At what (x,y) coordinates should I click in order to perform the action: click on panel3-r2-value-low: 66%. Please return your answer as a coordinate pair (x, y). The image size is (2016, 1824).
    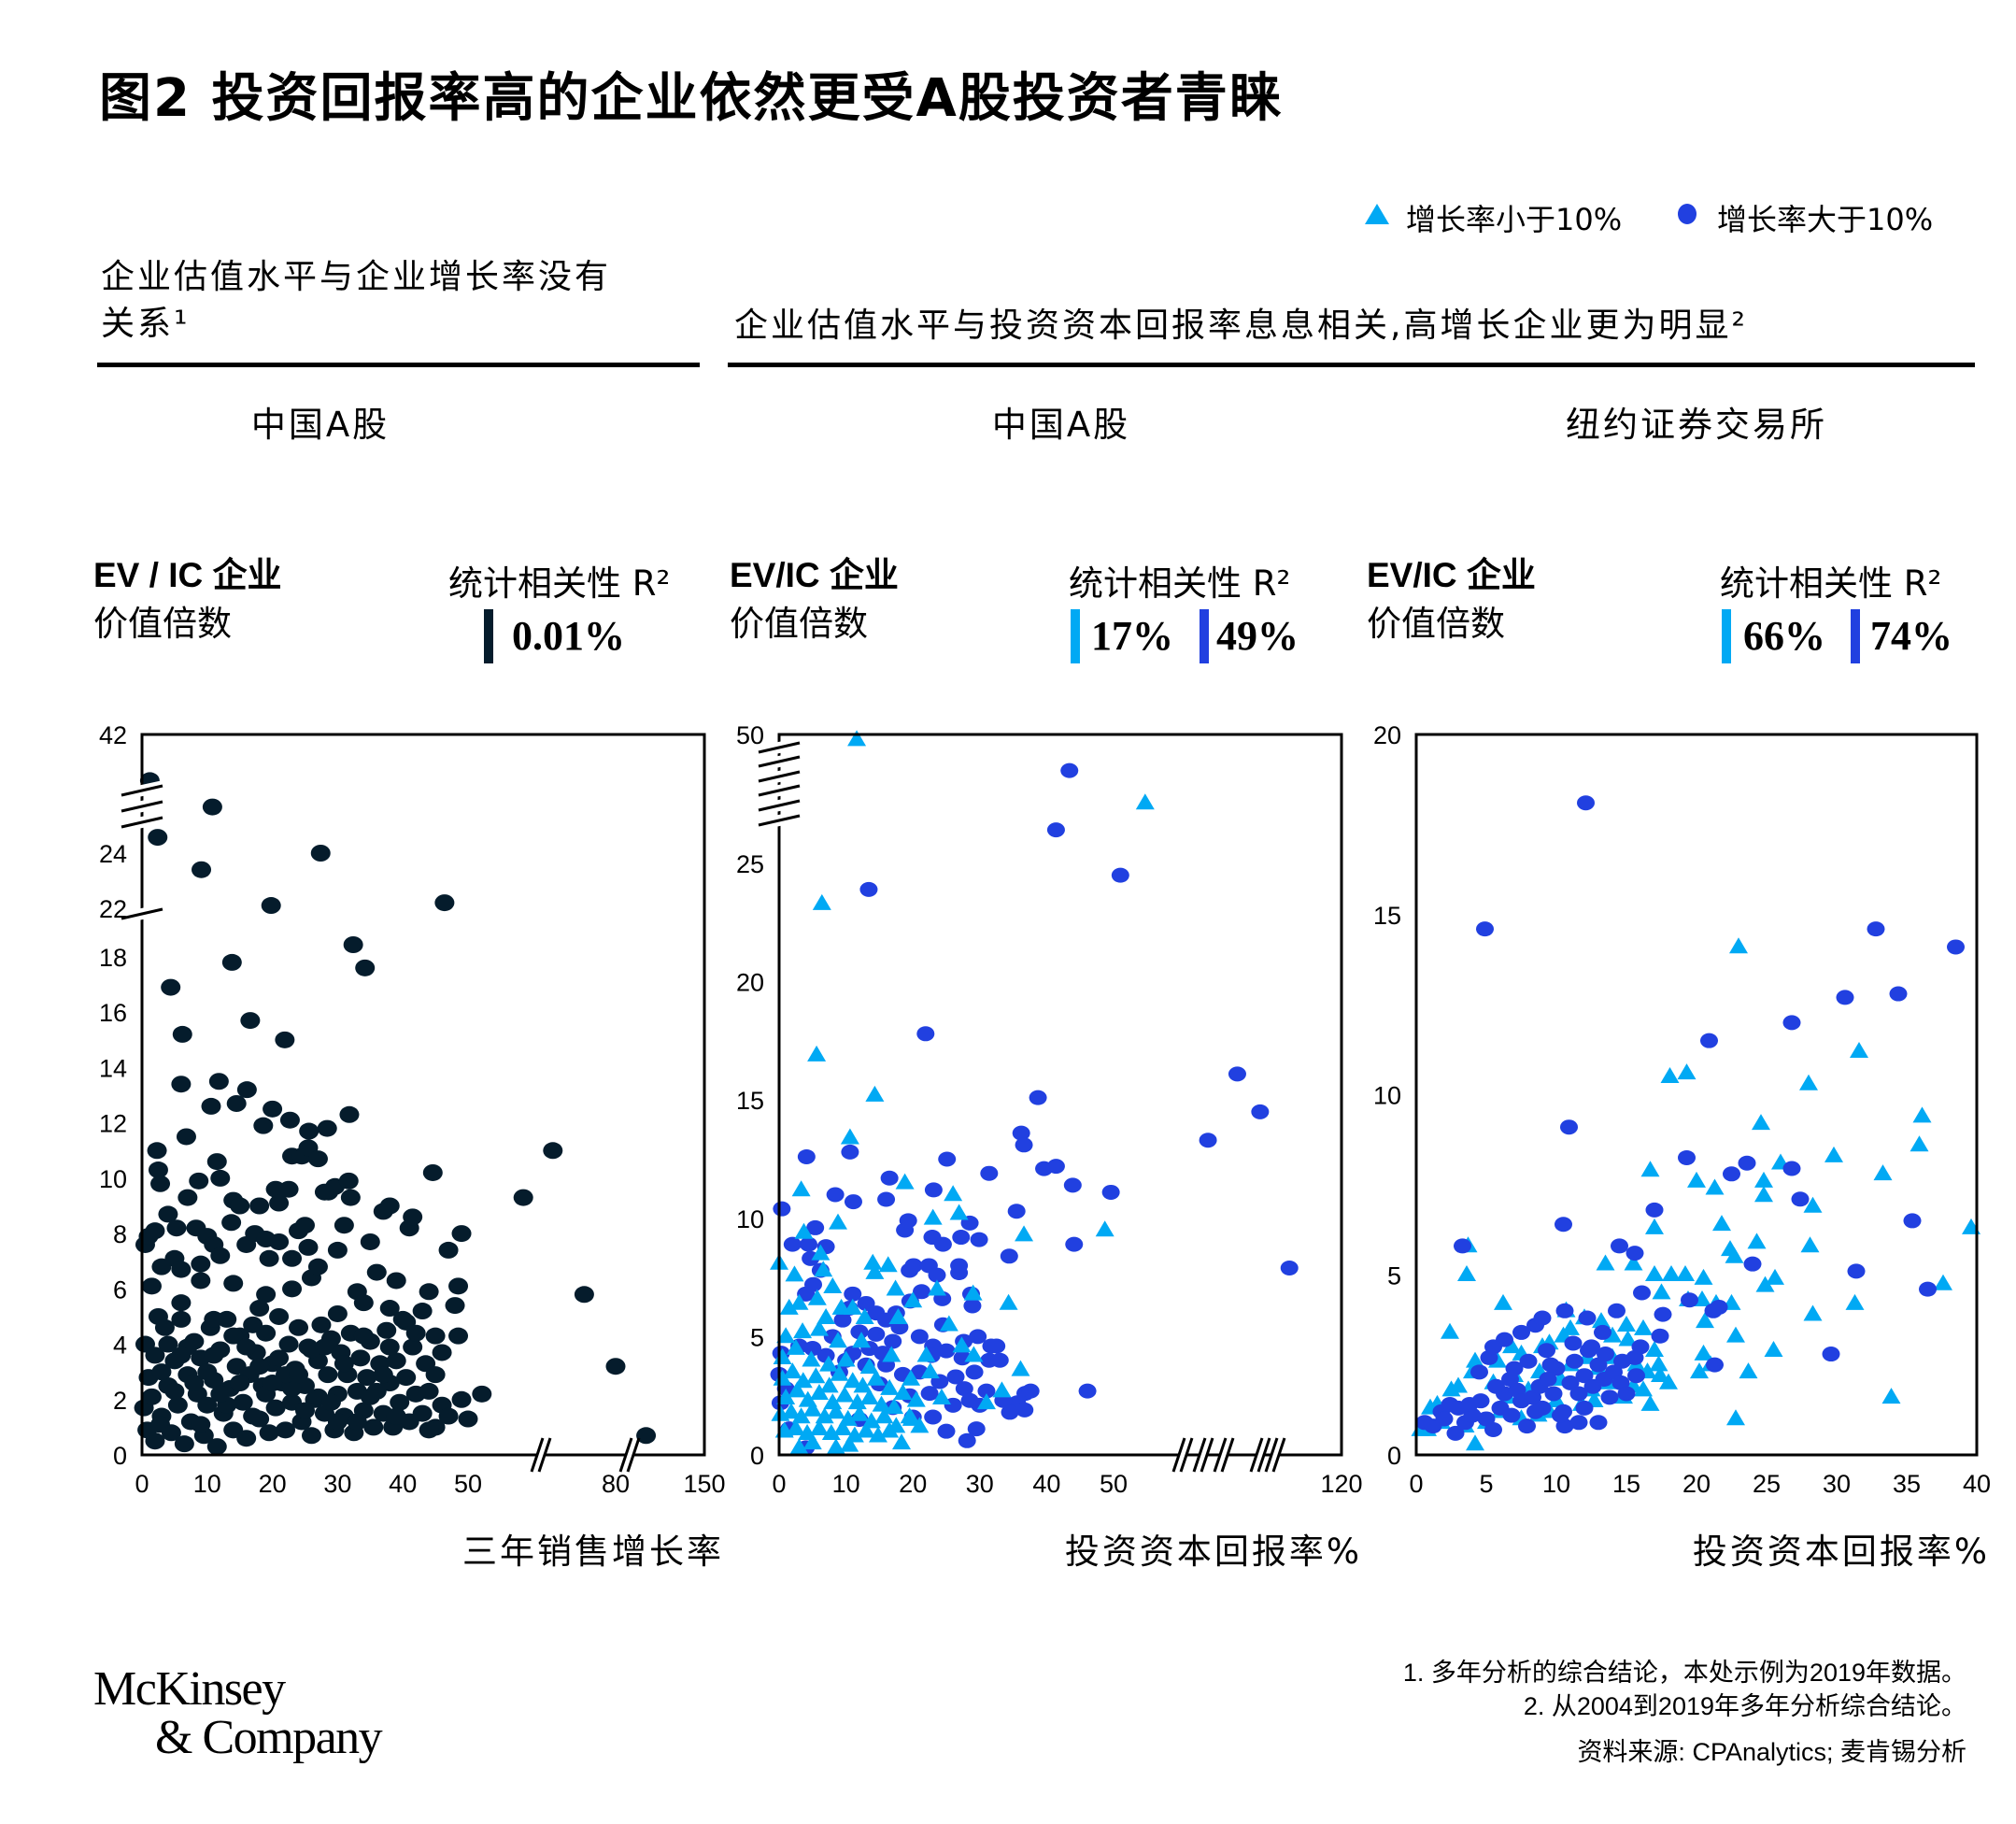
    Looking at the image, I should click on (1784, 636).